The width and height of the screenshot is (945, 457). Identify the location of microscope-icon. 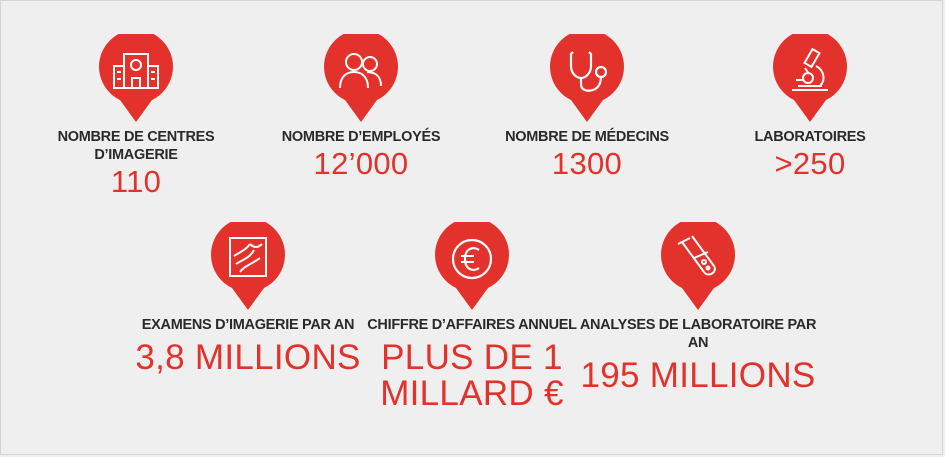
(810, 79).